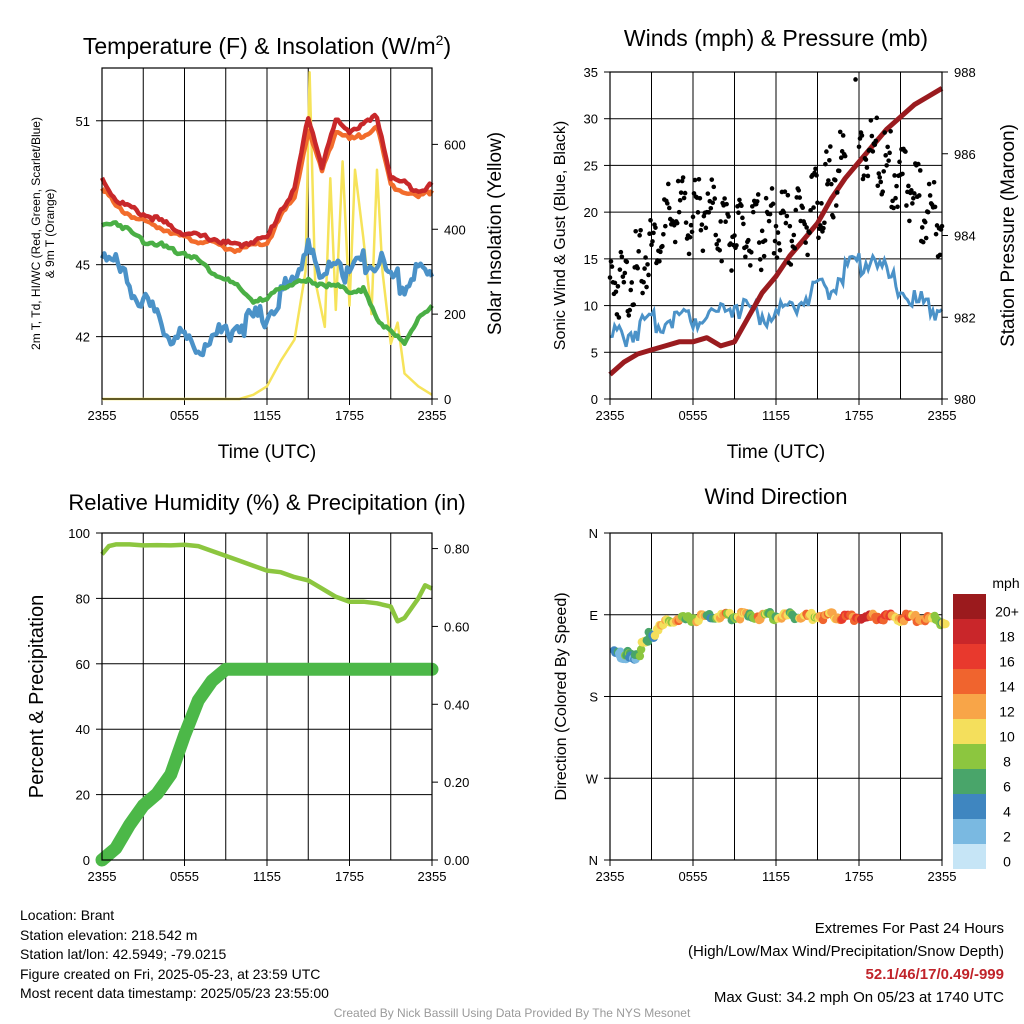 This screenshot has width=1024, height=1024. What do you see at coordinates (934, 974) in the screenshot?
I see `extremes-values: 52.1/46/17/0.49/-999` at bounding box center [934, 974].